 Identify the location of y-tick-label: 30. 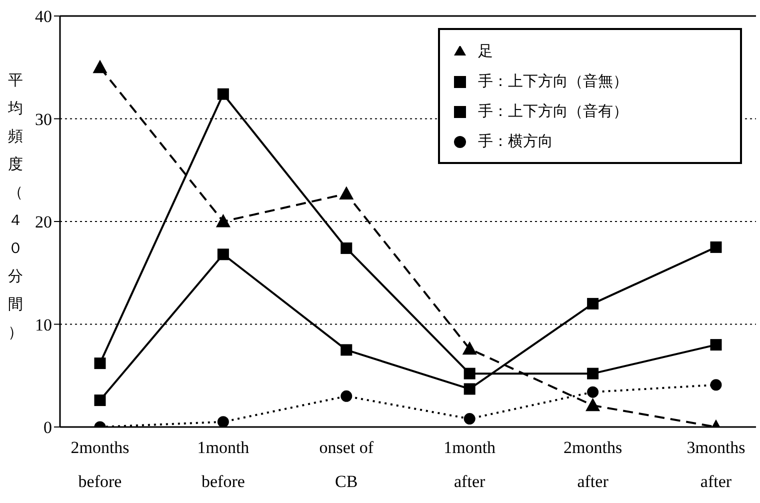
(43, 119).